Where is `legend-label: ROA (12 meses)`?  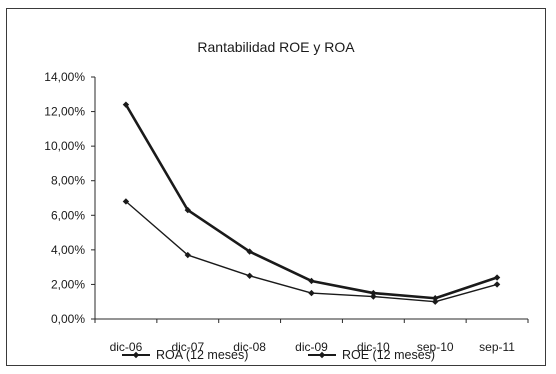 legend-label: ROA (12 meses) is located at coordinates (202, 355).